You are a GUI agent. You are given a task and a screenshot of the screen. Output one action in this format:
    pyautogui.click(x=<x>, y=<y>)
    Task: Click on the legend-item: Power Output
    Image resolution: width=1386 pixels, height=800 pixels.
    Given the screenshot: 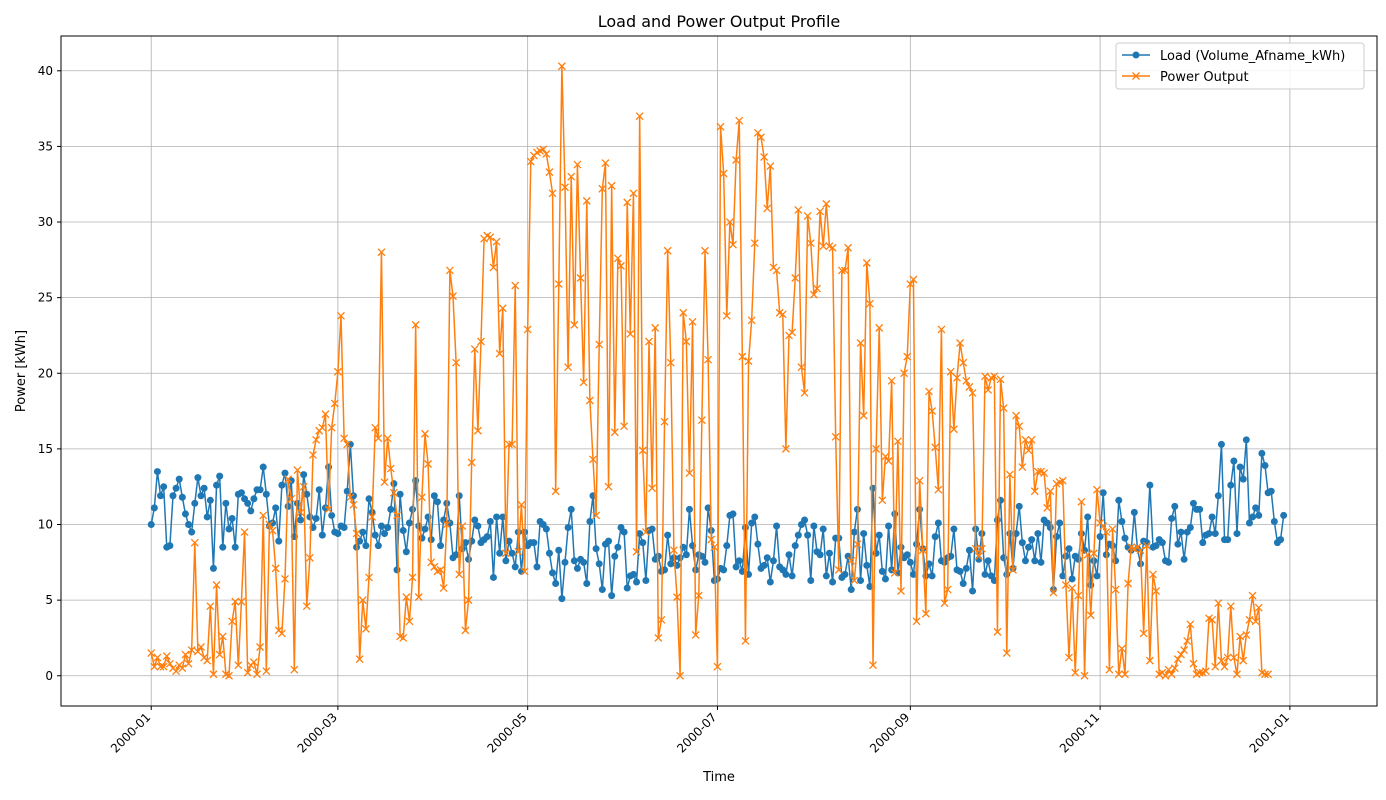 What is the action you would take?
    pyautogui.click(x=1185, y=77)
    